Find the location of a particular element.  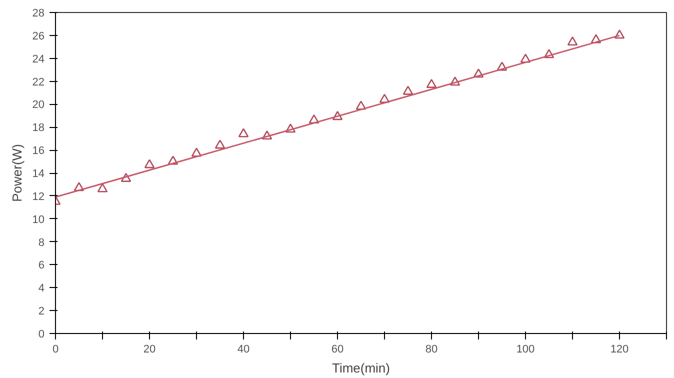

y-axis-title: Power(W) is located at coordinates (16, 173).